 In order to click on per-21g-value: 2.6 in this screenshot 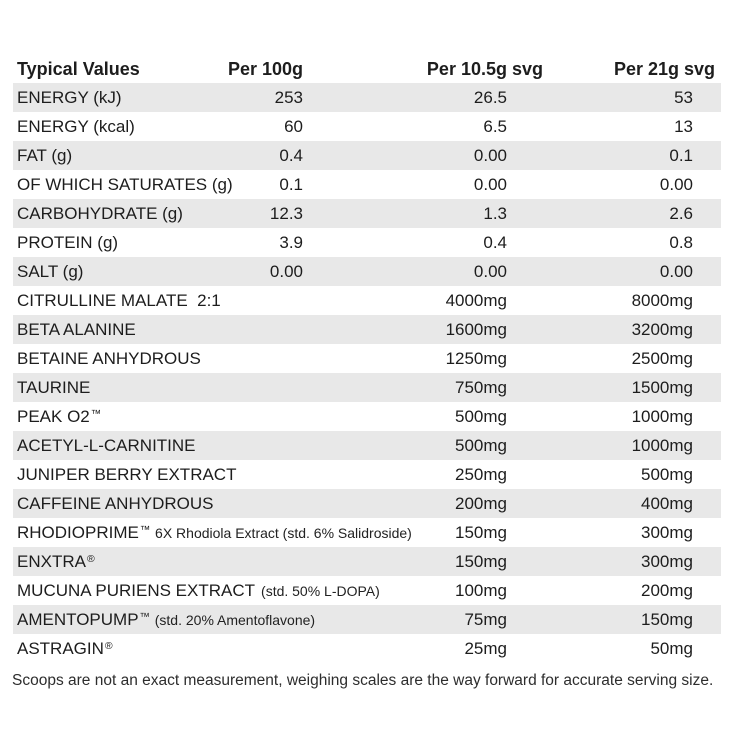, I will do `click(681, 213)`.